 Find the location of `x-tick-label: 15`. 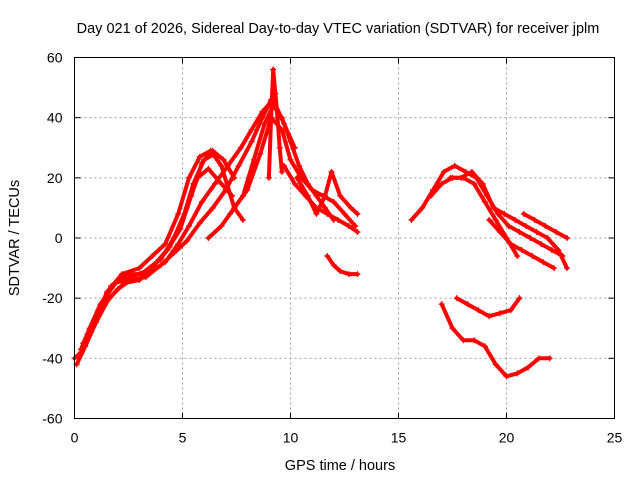

x-tick-label: 15 is located at coordinates (399, 438).